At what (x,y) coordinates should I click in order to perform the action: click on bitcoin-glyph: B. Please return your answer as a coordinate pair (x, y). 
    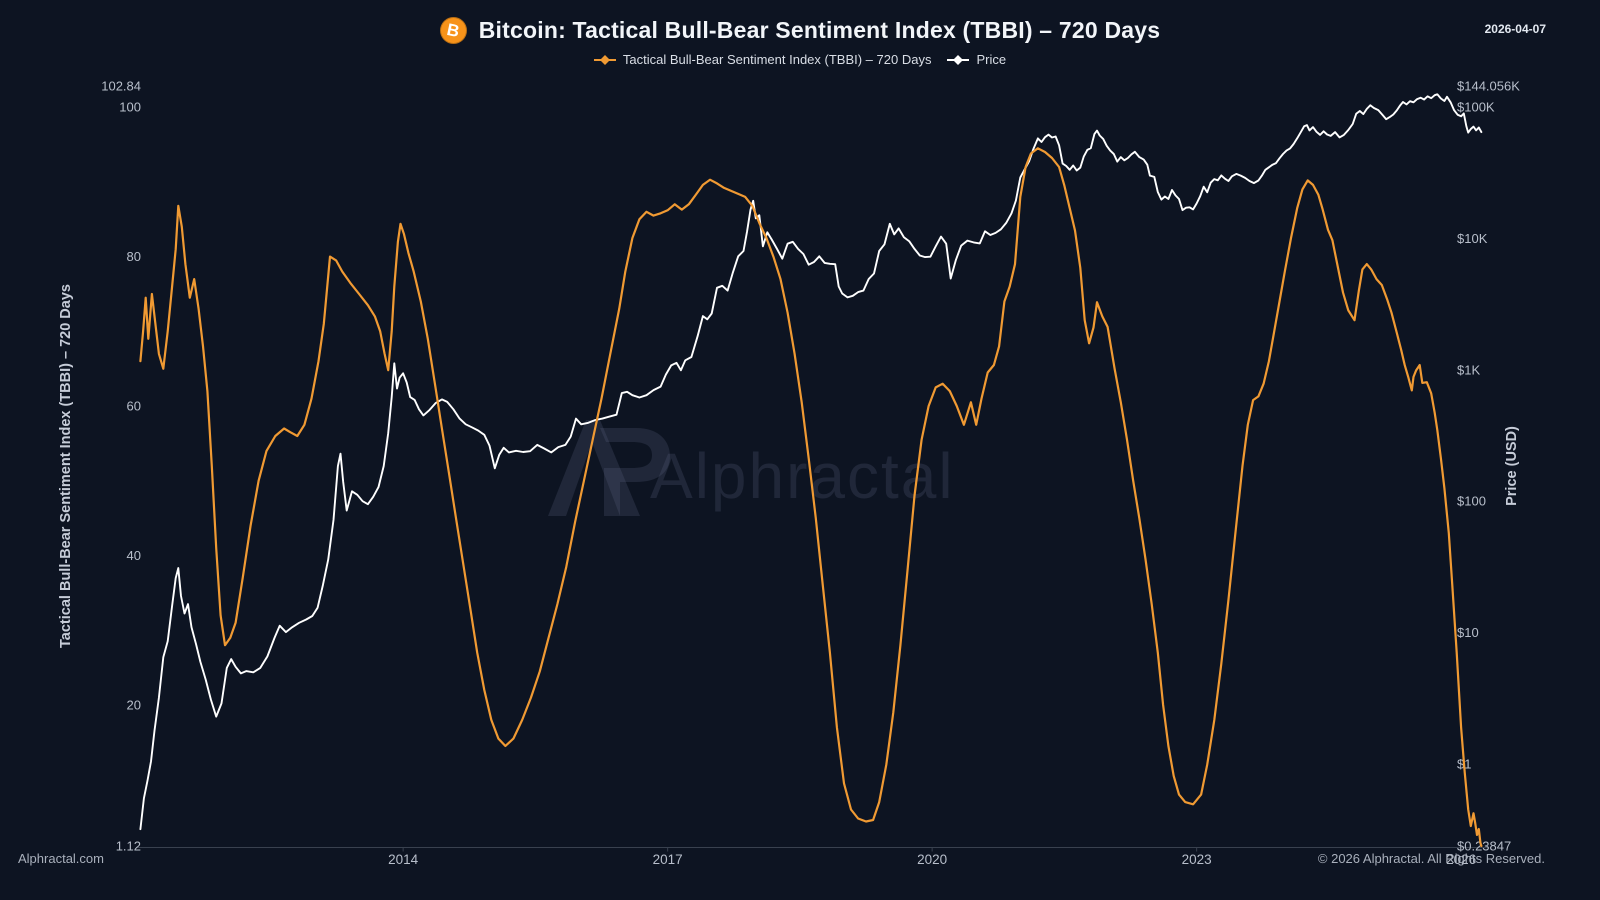
    Looking at the image, I should click on (453, 30).